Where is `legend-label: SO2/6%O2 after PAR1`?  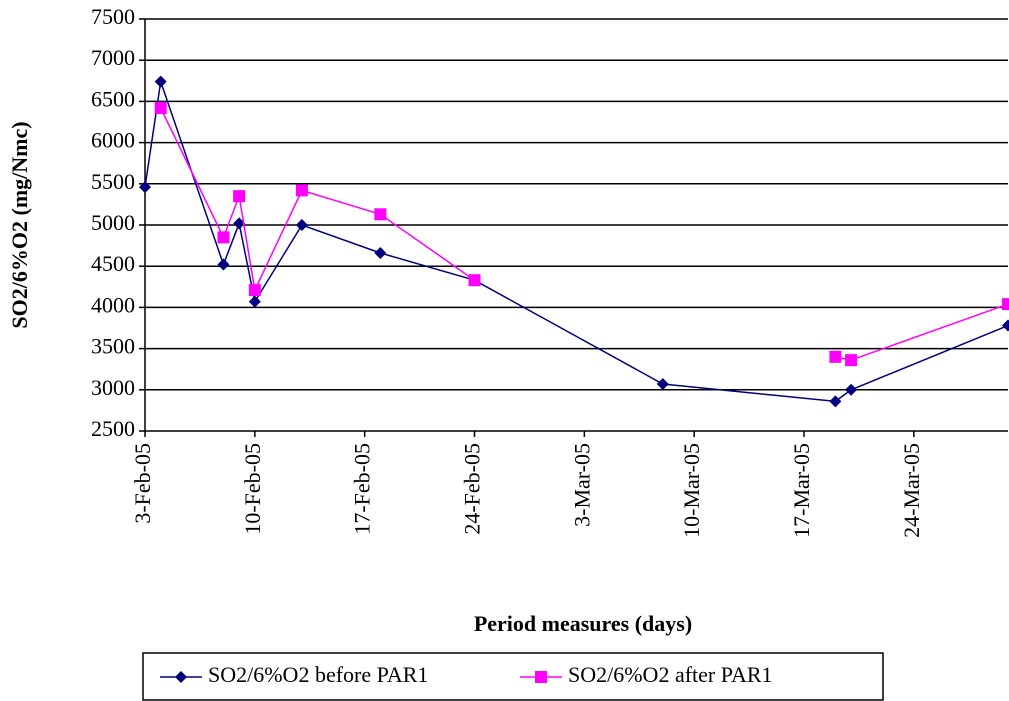
legend-label: SO2/6%O2 after PAR1 is located at coordinates (670, 674).